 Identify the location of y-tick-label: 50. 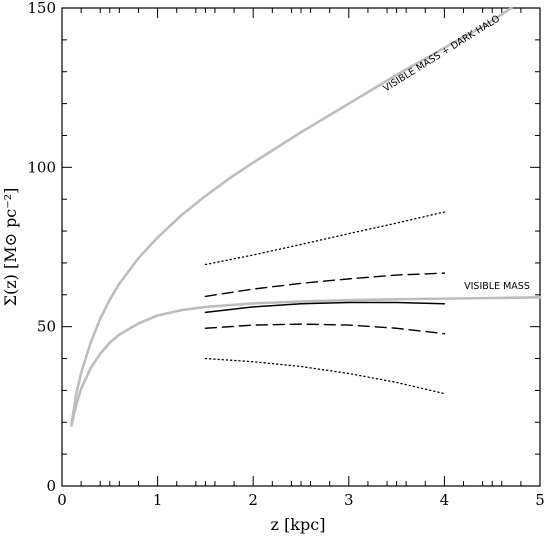
(46, 327).